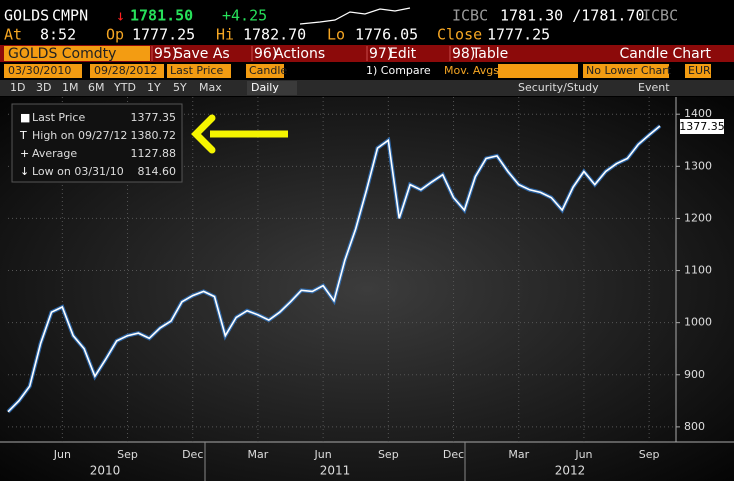 This screenshot has width=734, height=481. What do you see at coordinates (124, 87) in the screenshot?
I see `period: YTD` at bounding box center [124, 87].